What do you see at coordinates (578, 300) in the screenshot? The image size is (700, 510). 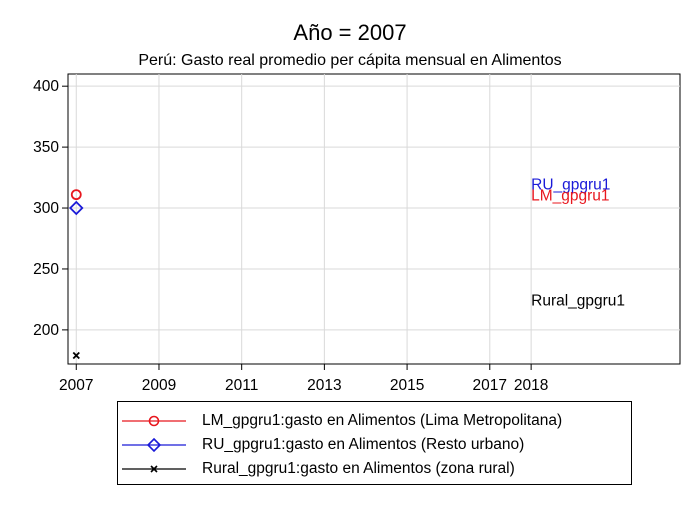 I see `series-label: Rural_gpgru1` at bounding box center [578, 300].